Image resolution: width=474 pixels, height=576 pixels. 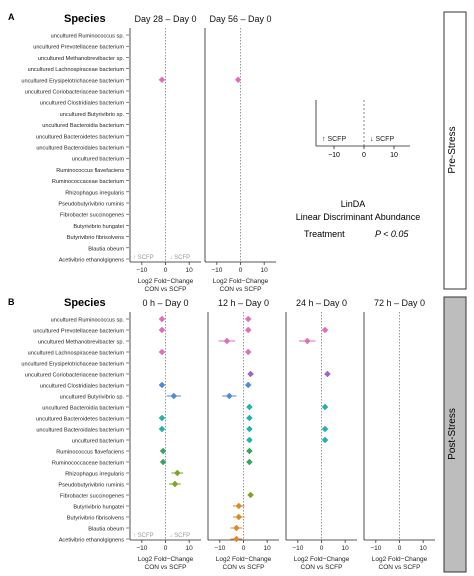 What do you see at coordinates (95, 238) in the screenshot?
I see `species-label: Butyrivibrio fibrisolvens` at bounding box center [95, 238].